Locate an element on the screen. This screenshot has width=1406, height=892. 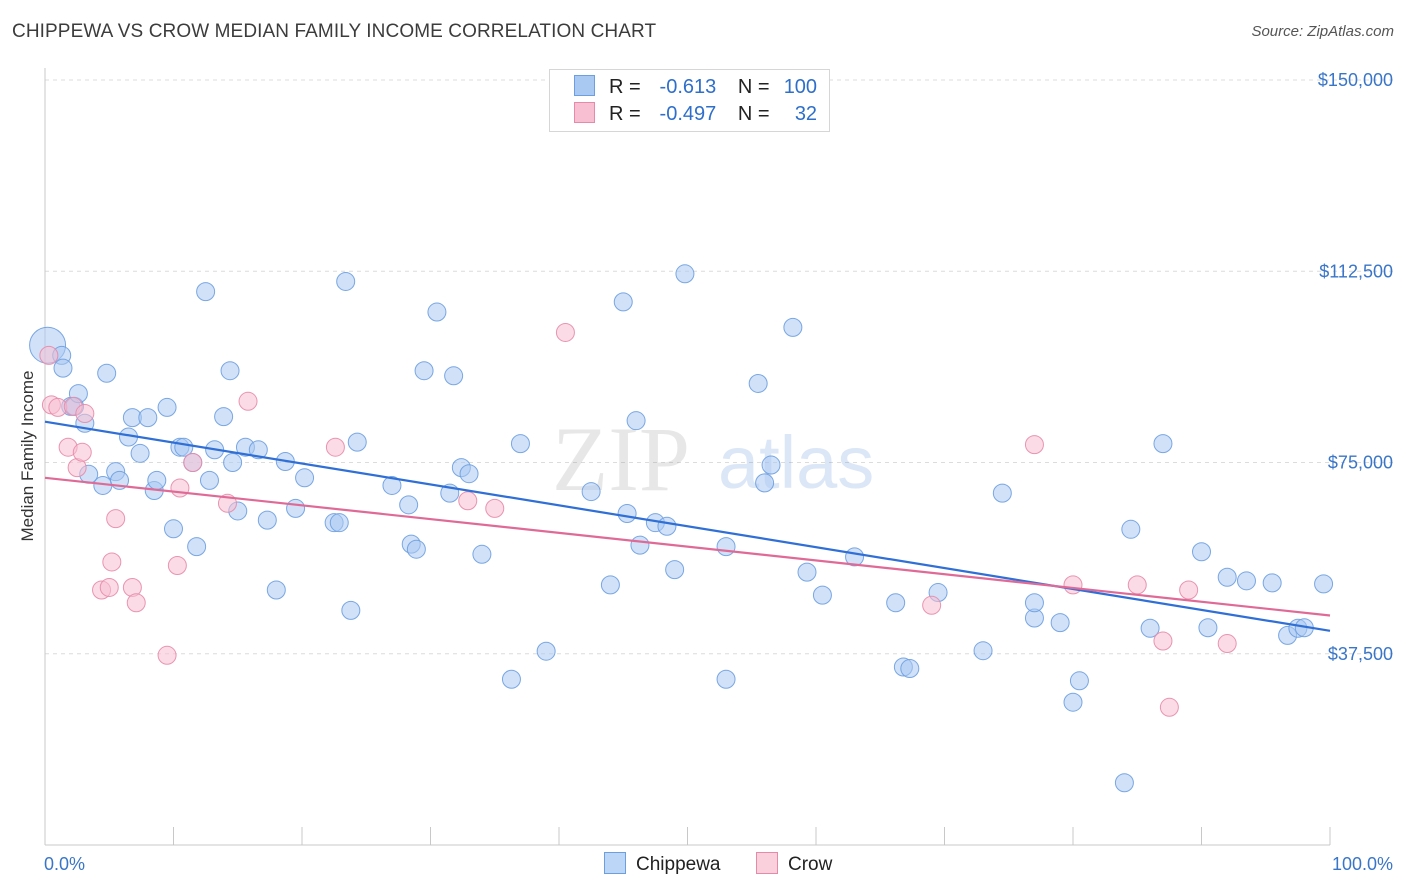
y-tick-label: $37,500 is located at coordinates (1360, 654).